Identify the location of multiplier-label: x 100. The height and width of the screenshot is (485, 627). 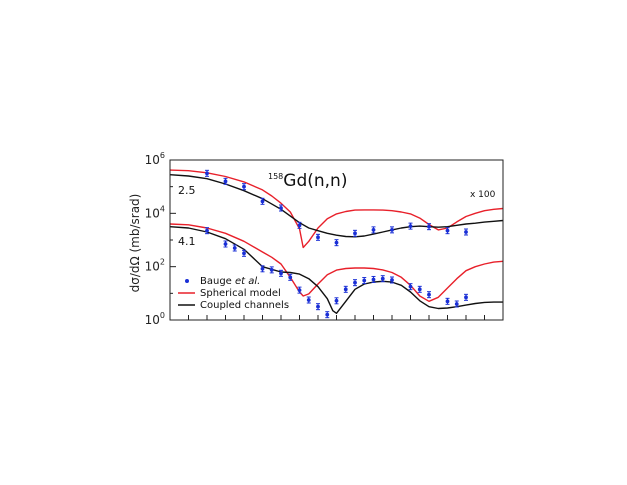
(483, 195).